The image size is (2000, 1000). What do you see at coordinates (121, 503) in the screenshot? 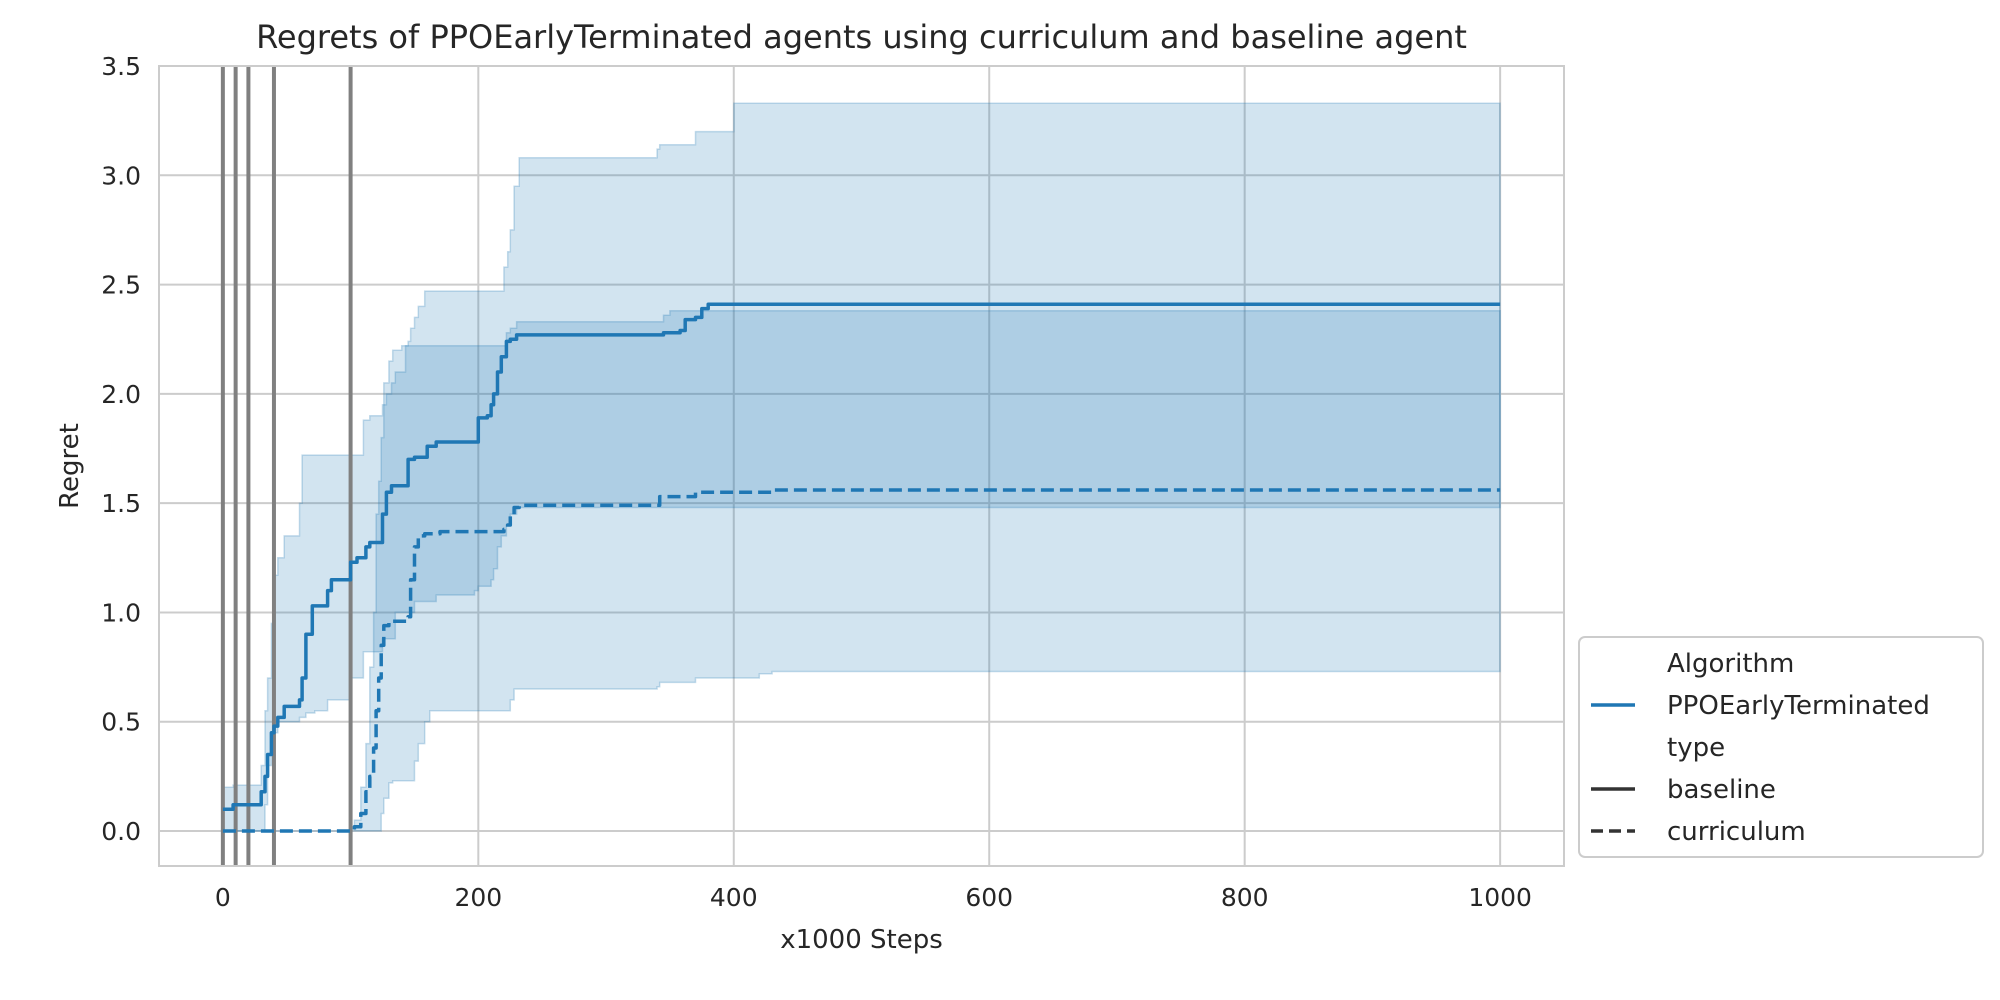
I see `y-tick-label: 1.5` at bounding box center [121, 503].